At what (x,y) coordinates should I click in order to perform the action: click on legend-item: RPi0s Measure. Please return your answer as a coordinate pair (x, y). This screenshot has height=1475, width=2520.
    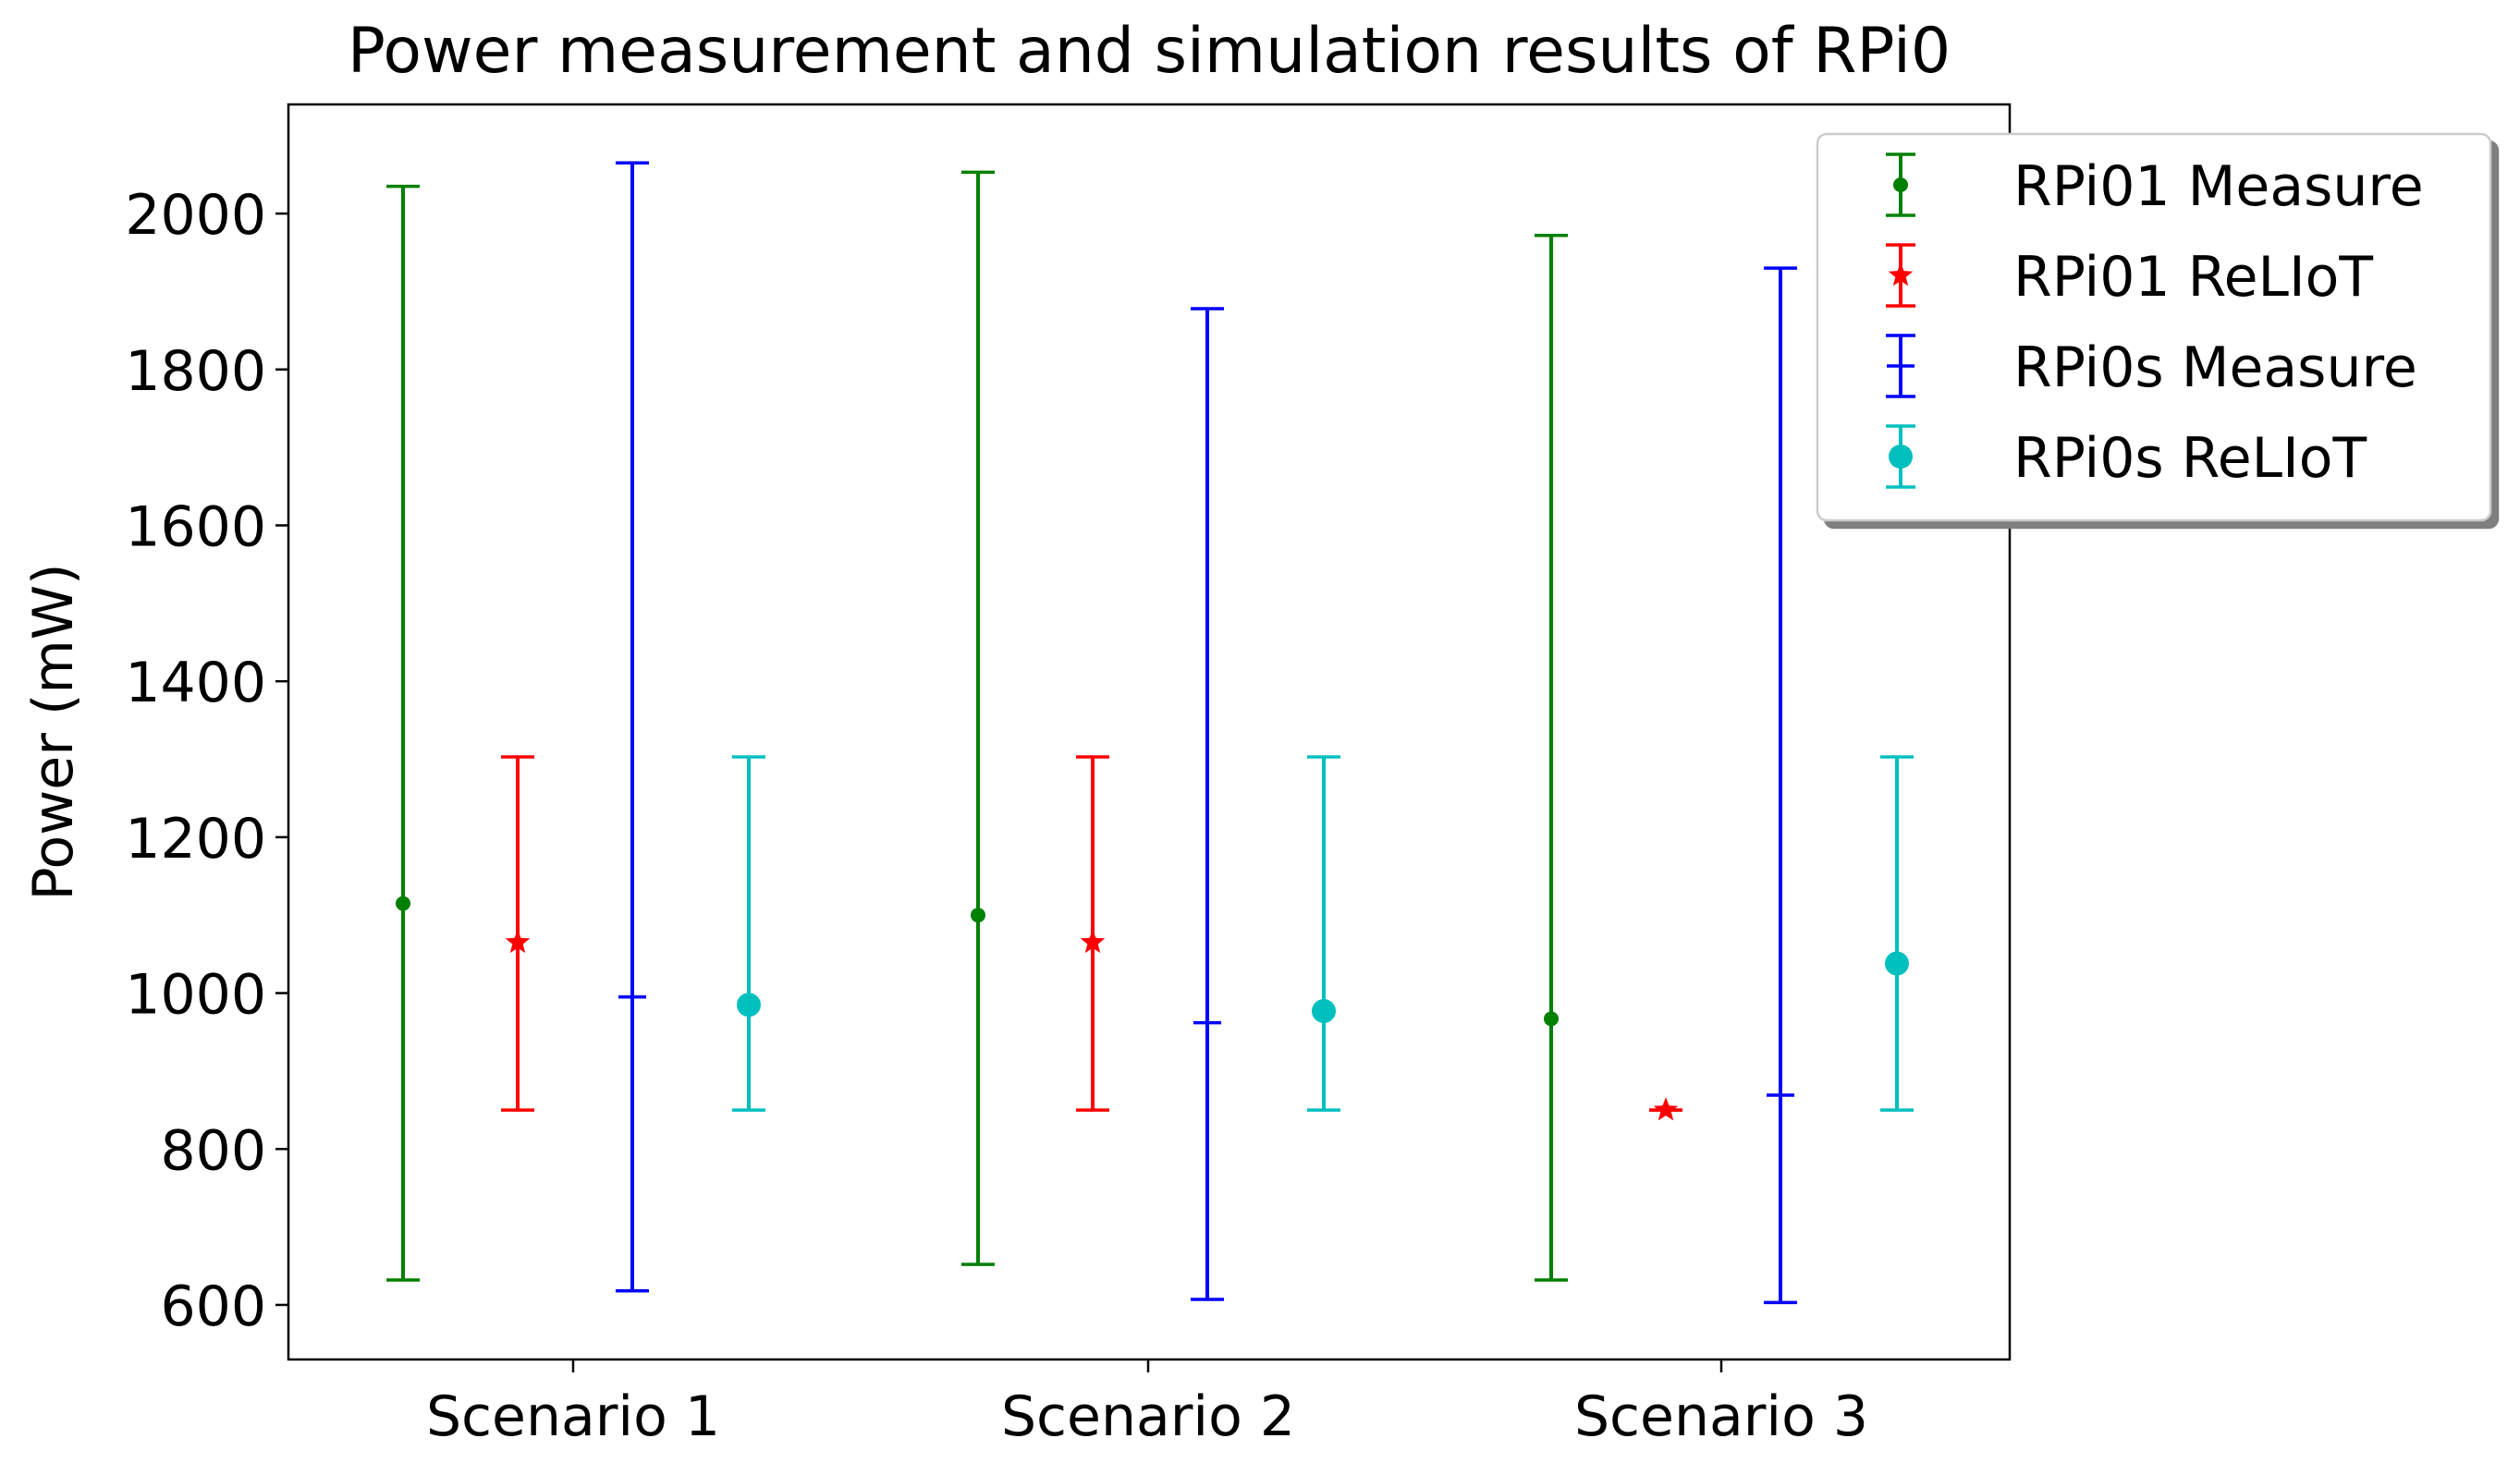
    Looking at the image, I should click on (2151, 367).